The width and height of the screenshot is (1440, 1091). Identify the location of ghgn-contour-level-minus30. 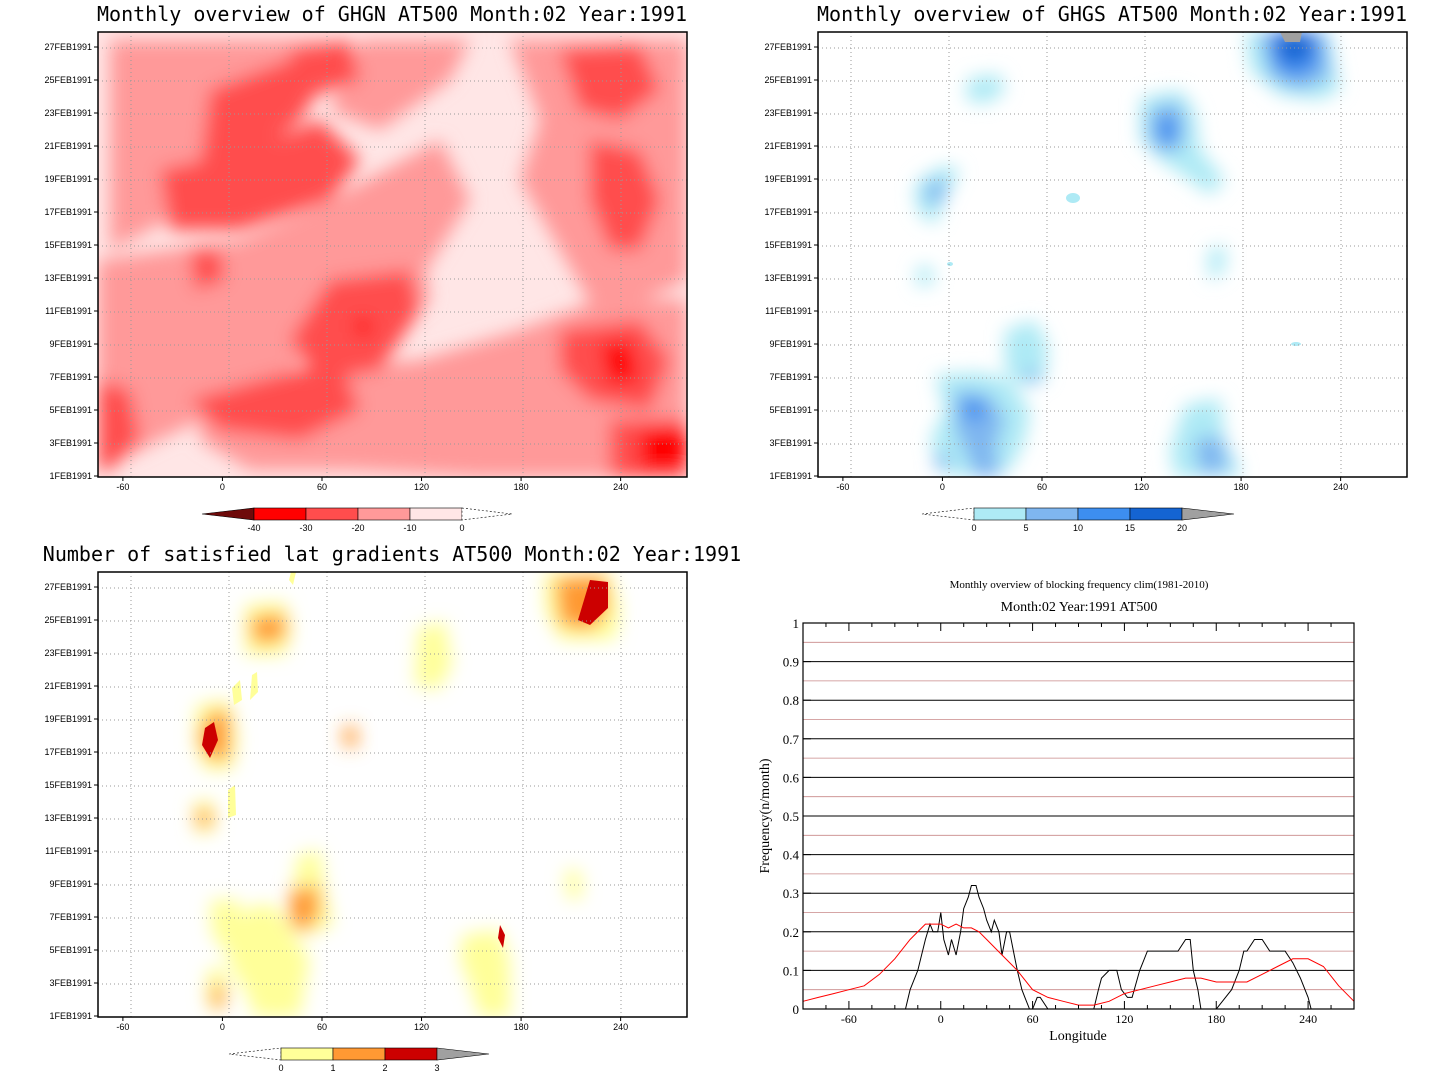
(521, 394).